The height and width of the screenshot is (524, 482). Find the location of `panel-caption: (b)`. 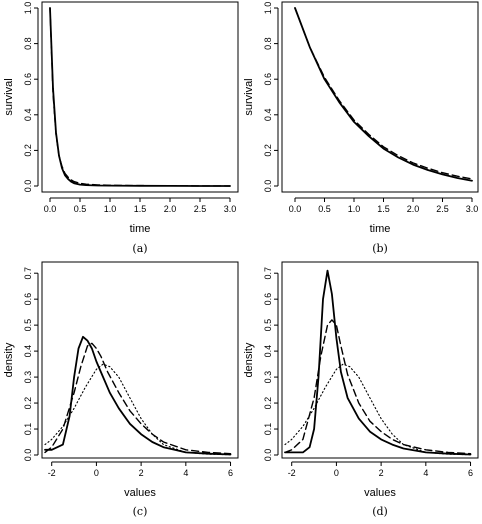

panel-caption: (b) is located at coordinates (380, 248).